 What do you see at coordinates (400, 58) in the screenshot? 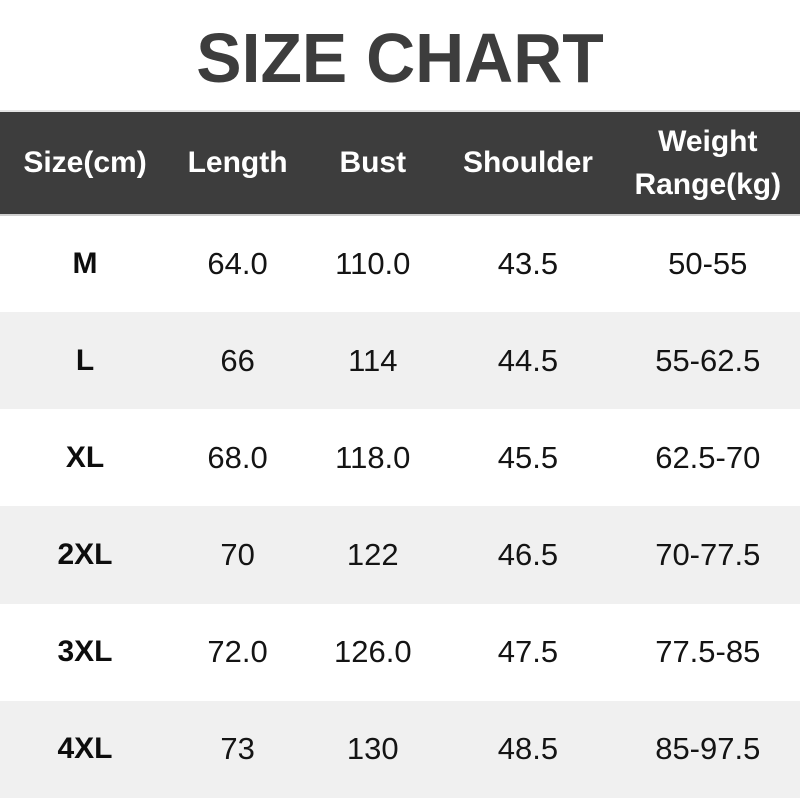
I see `page-title: SIZE CHART` at bounding box center [400, 58].